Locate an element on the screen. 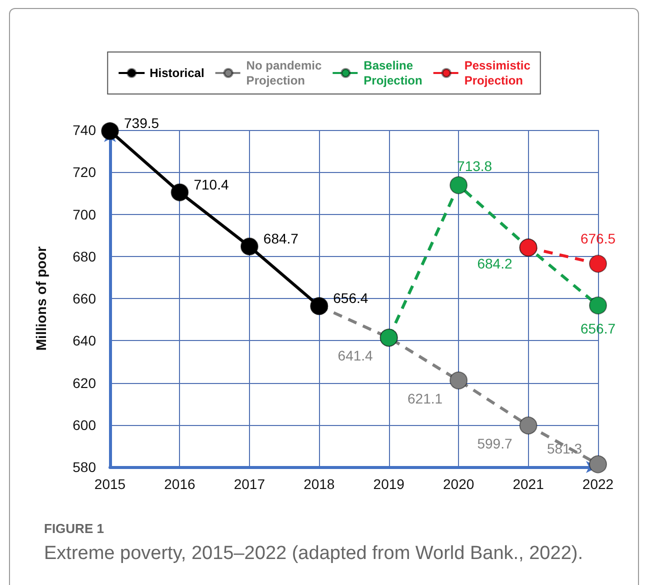  data-label: 581.3 is located at coordinates (564, 448).